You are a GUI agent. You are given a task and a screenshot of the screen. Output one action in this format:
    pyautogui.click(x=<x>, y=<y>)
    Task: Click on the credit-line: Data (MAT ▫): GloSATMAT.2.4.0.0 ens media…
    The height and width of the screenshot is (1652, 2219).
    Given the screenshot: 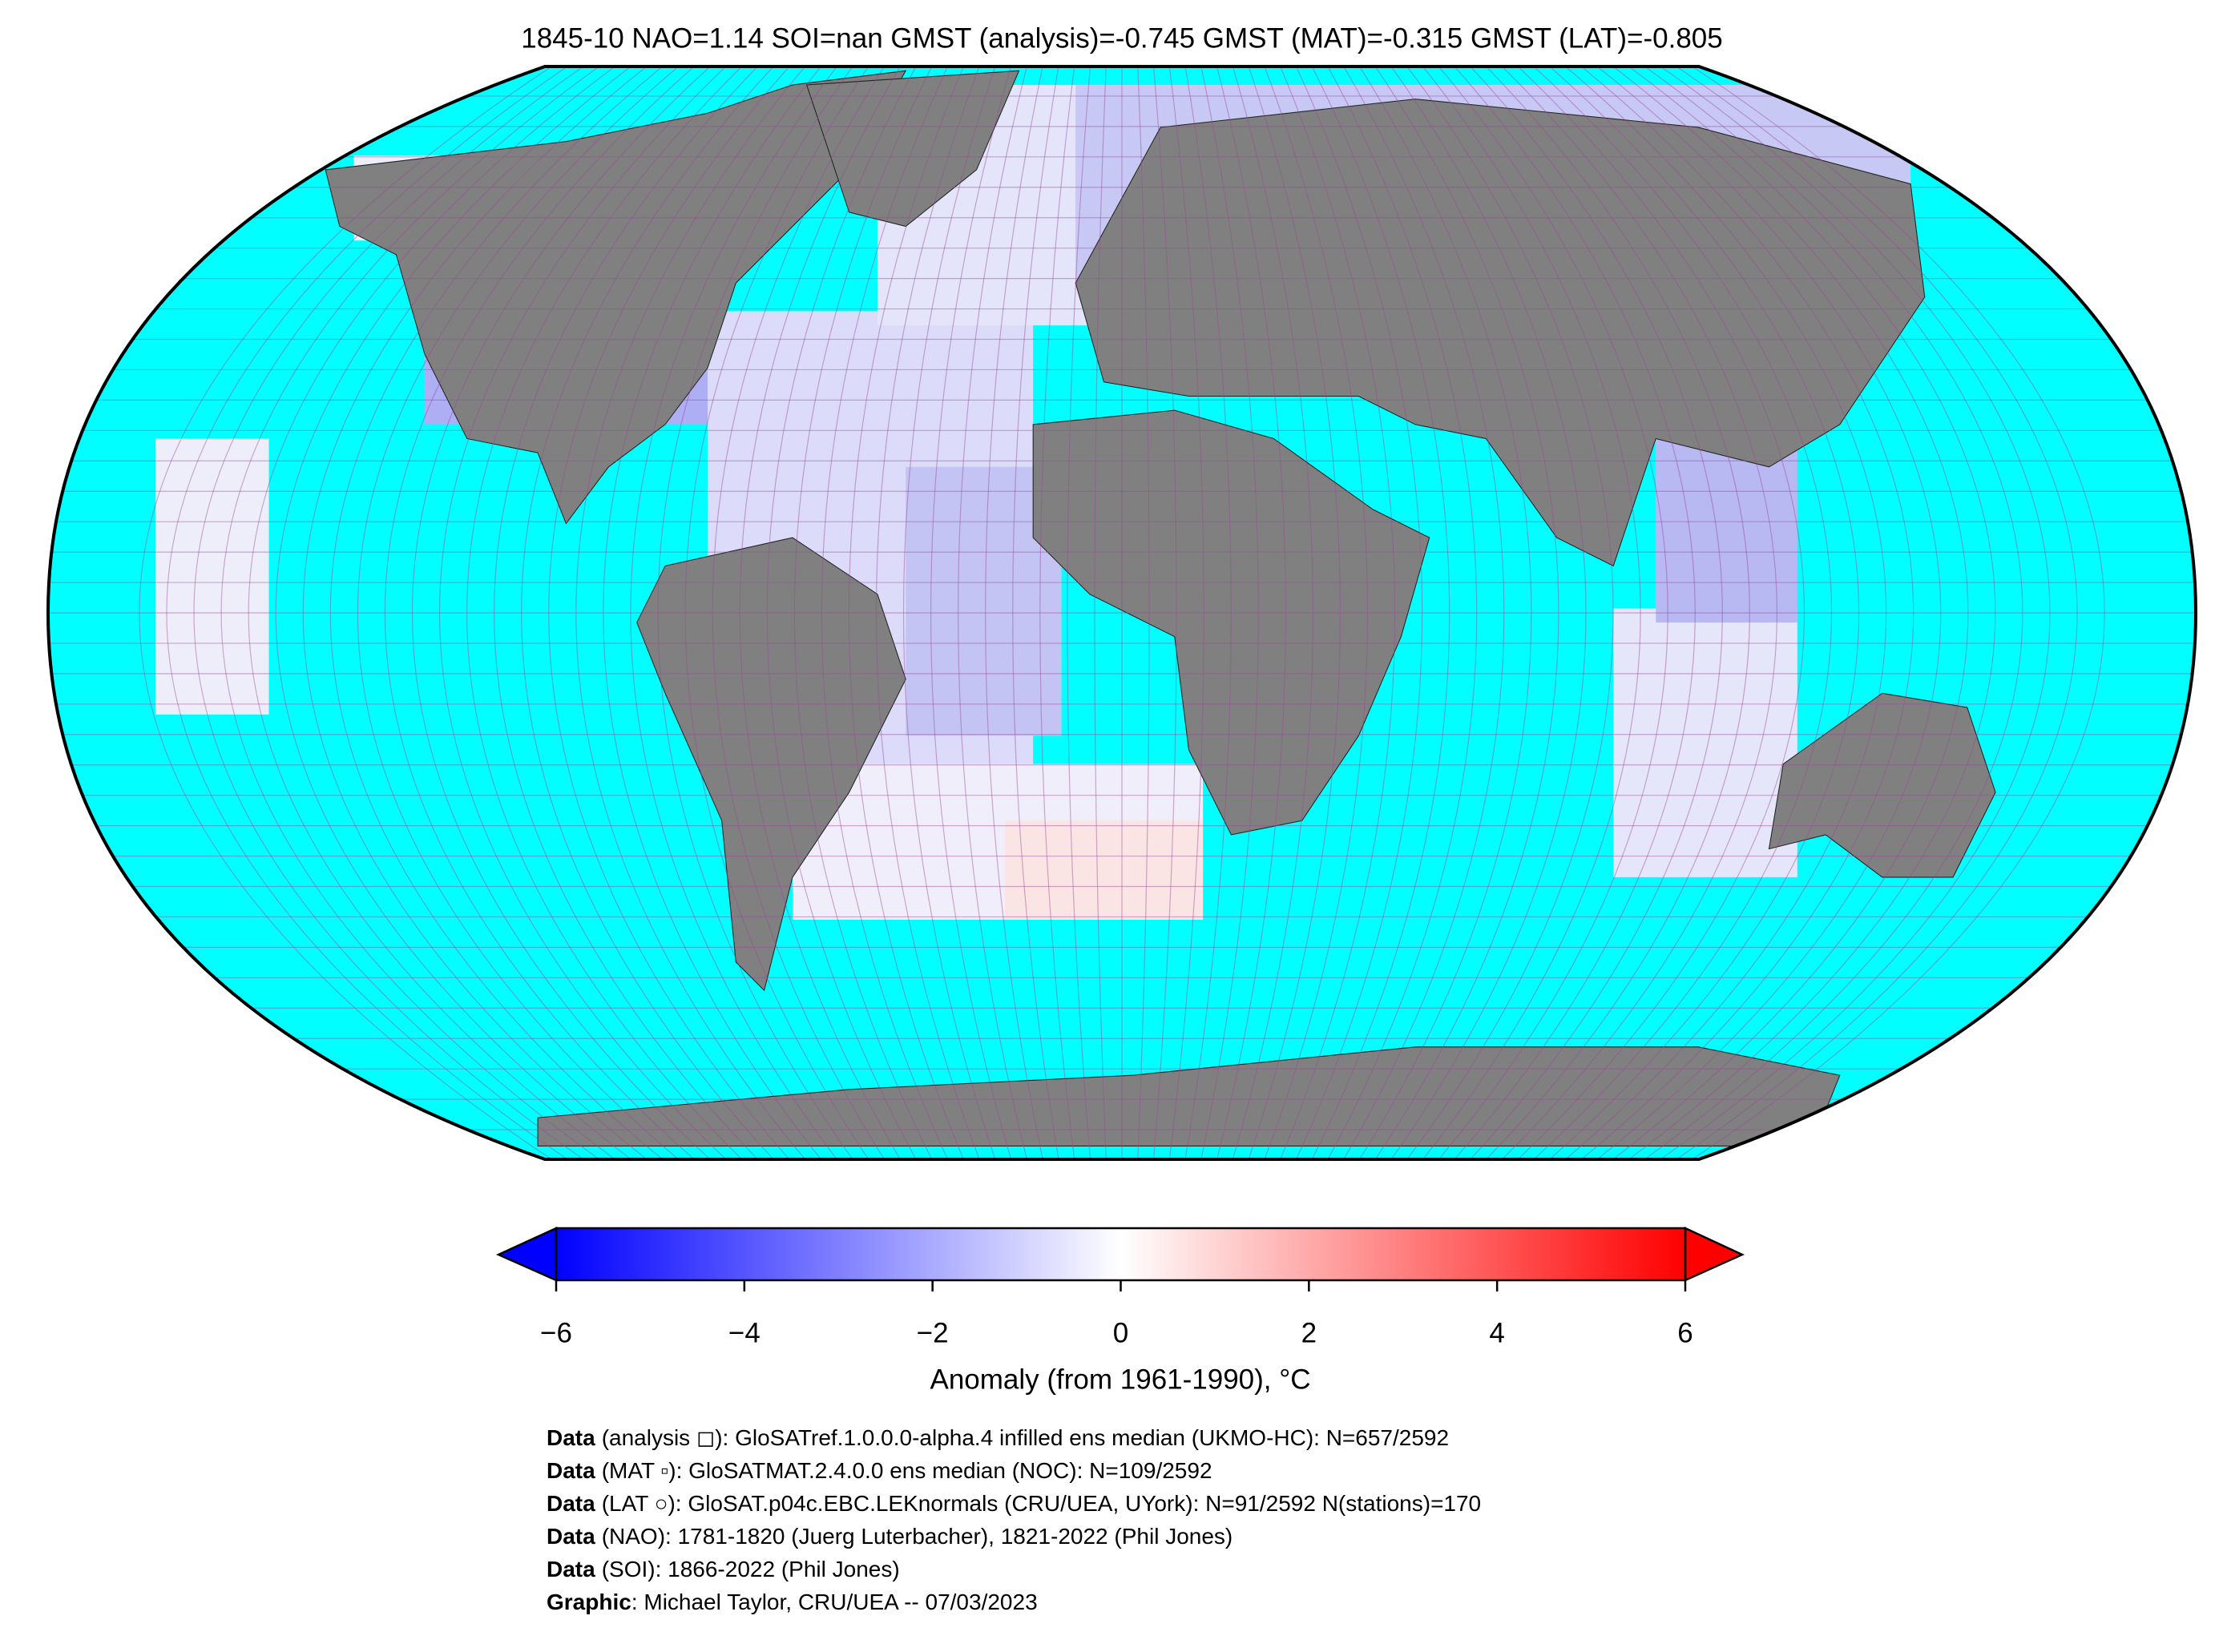 What is the action you would take?
    pyautogui.click(x=879, y=1471)
    